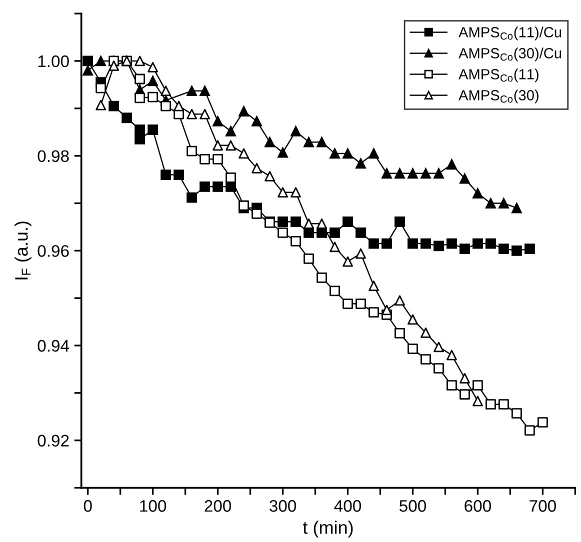  What do you see at coordinates (327, 529) in the screenshot?
I see `x-axis-title: t (min)` at bounding box center [327, 529].